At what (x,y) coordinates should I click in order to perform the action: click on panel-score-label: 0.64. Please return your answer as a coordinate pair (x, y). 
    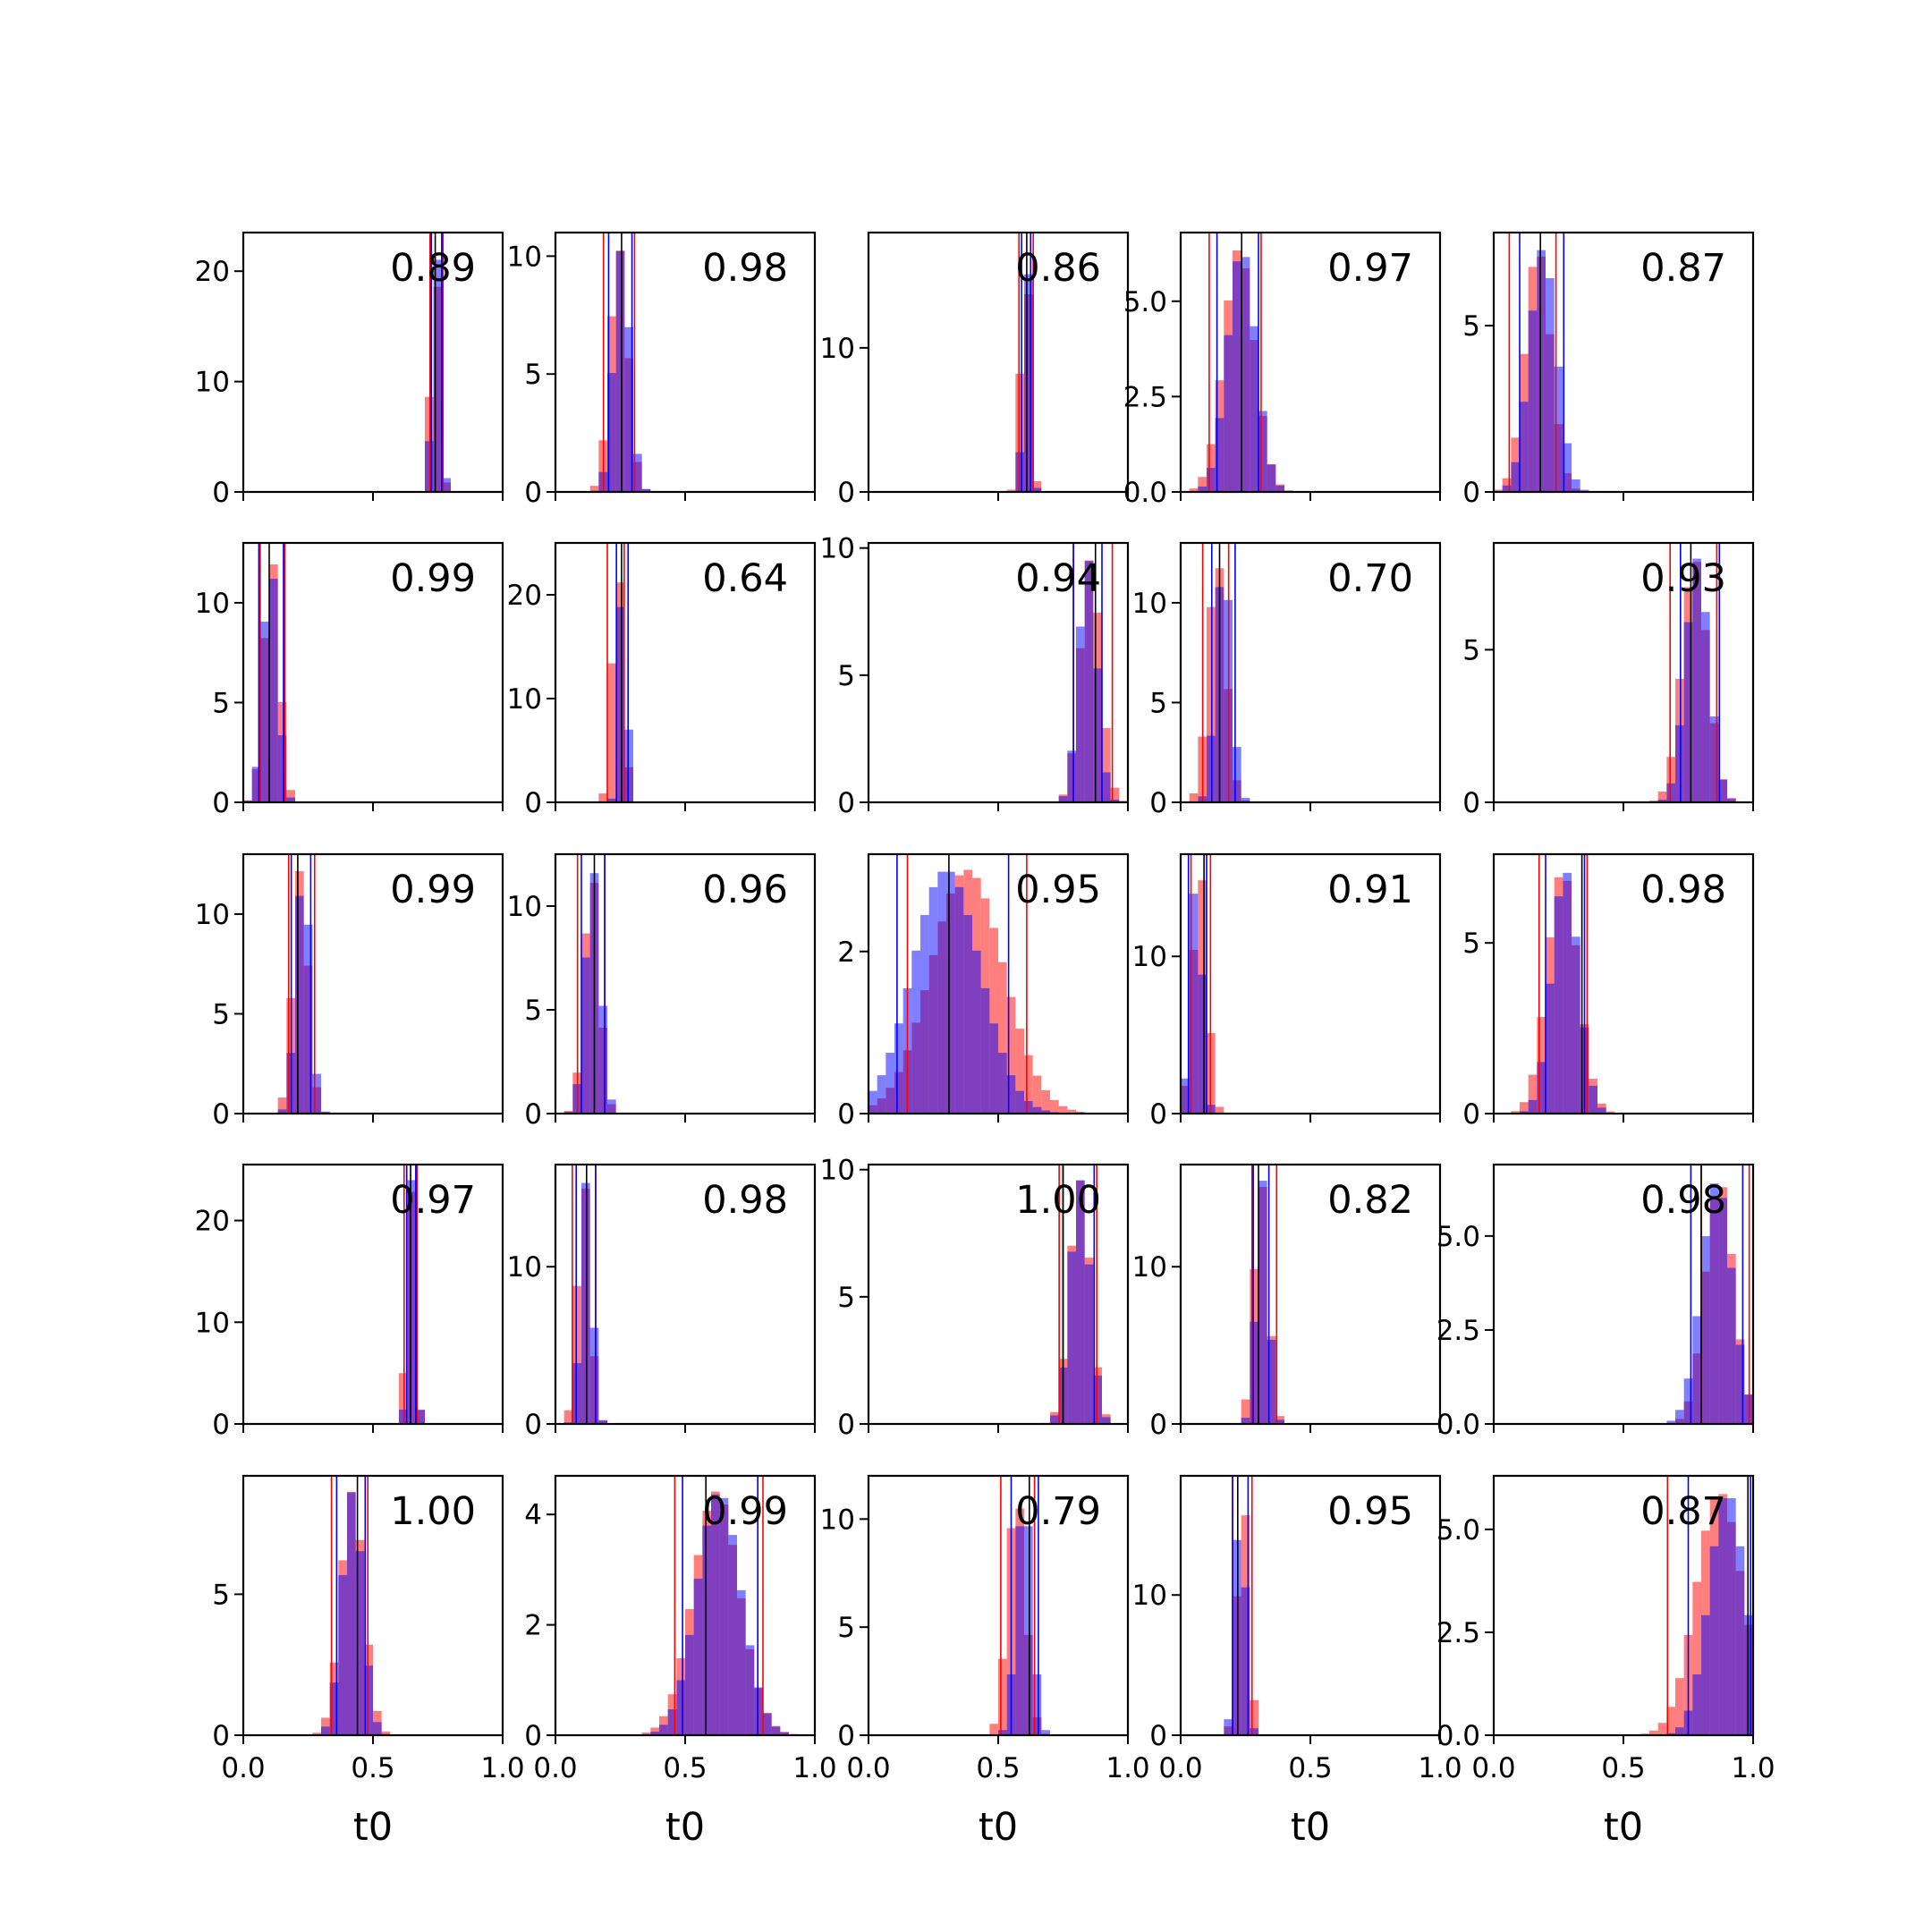
    Looking at the image, I should click on (745, 578).